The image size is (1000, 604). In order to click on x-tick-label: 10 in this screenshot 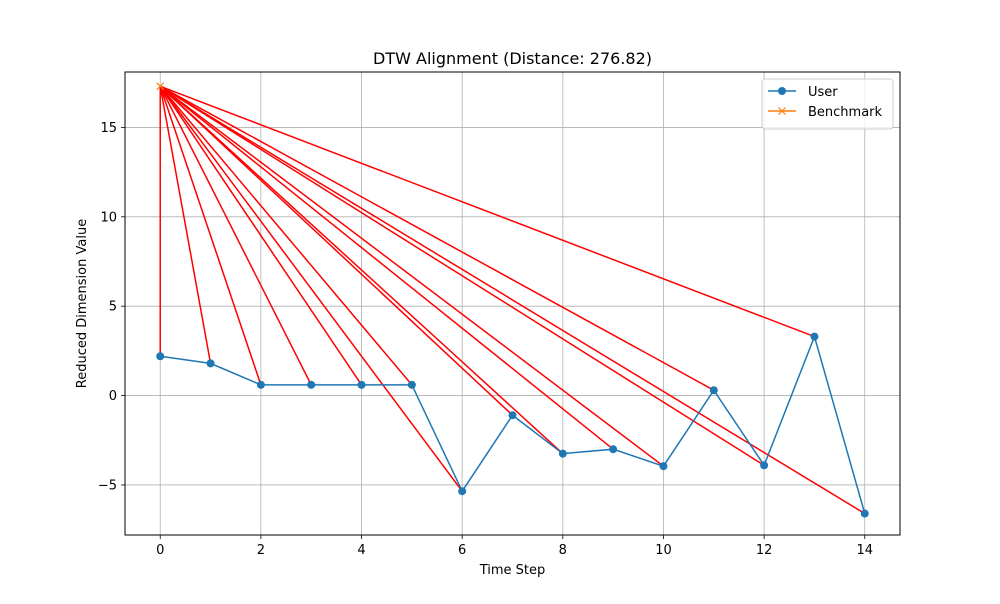, I will do `click(663, 550)`.